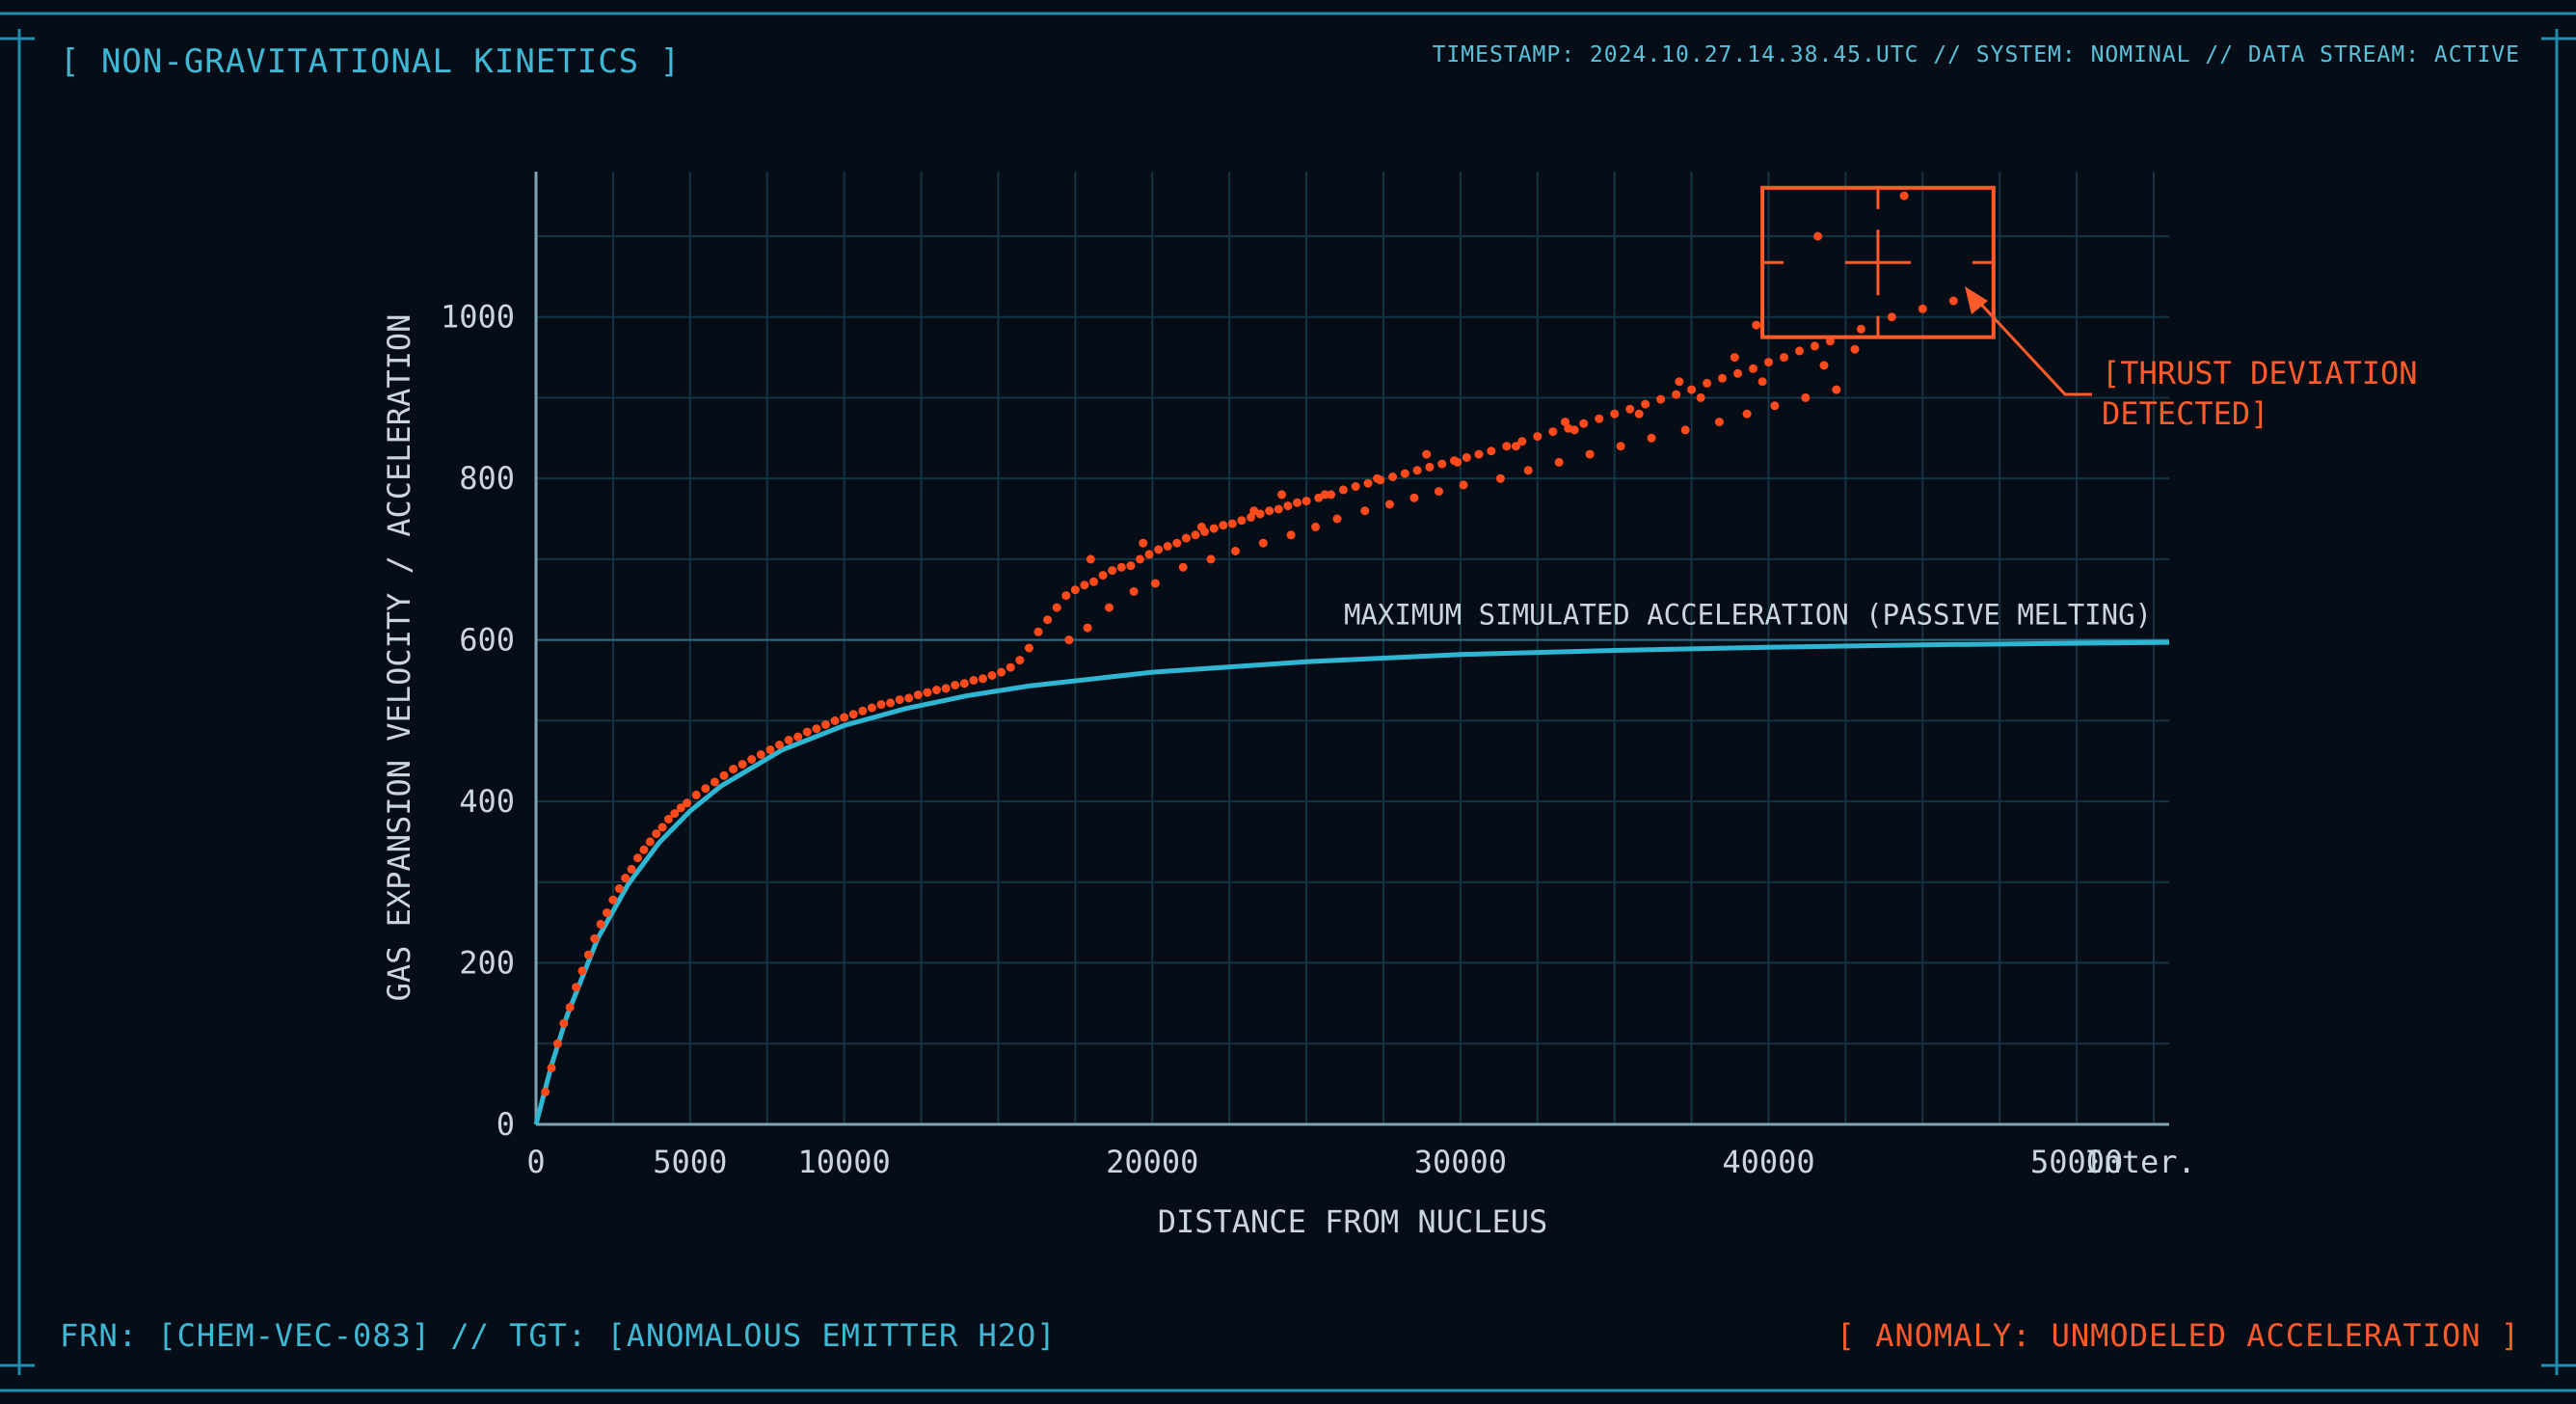 This screenshot has width=2576, height=1404. Describe the element at coordinates (506, 1124) in the screenshot. I see `y-tick-label: 0` at that location.